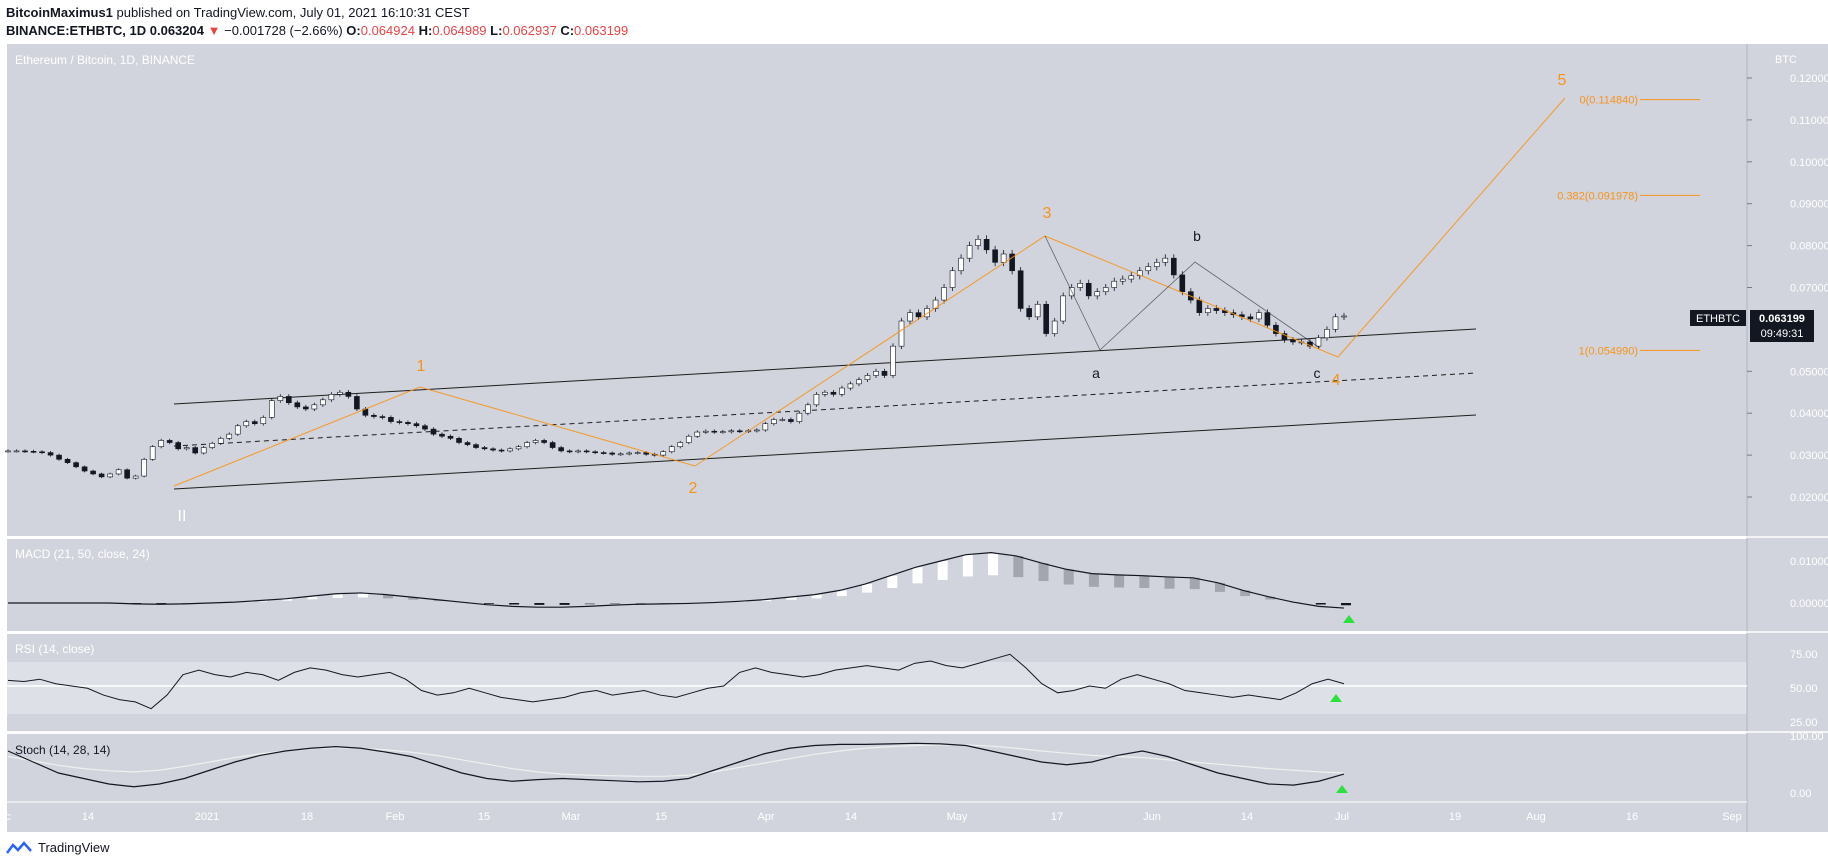 This screenshot has height=867, width=1828. What do you see at coordinates (207, 817) in the screenshot?
I see `time-tick-label: 2021` at bounding box center [207, 817].